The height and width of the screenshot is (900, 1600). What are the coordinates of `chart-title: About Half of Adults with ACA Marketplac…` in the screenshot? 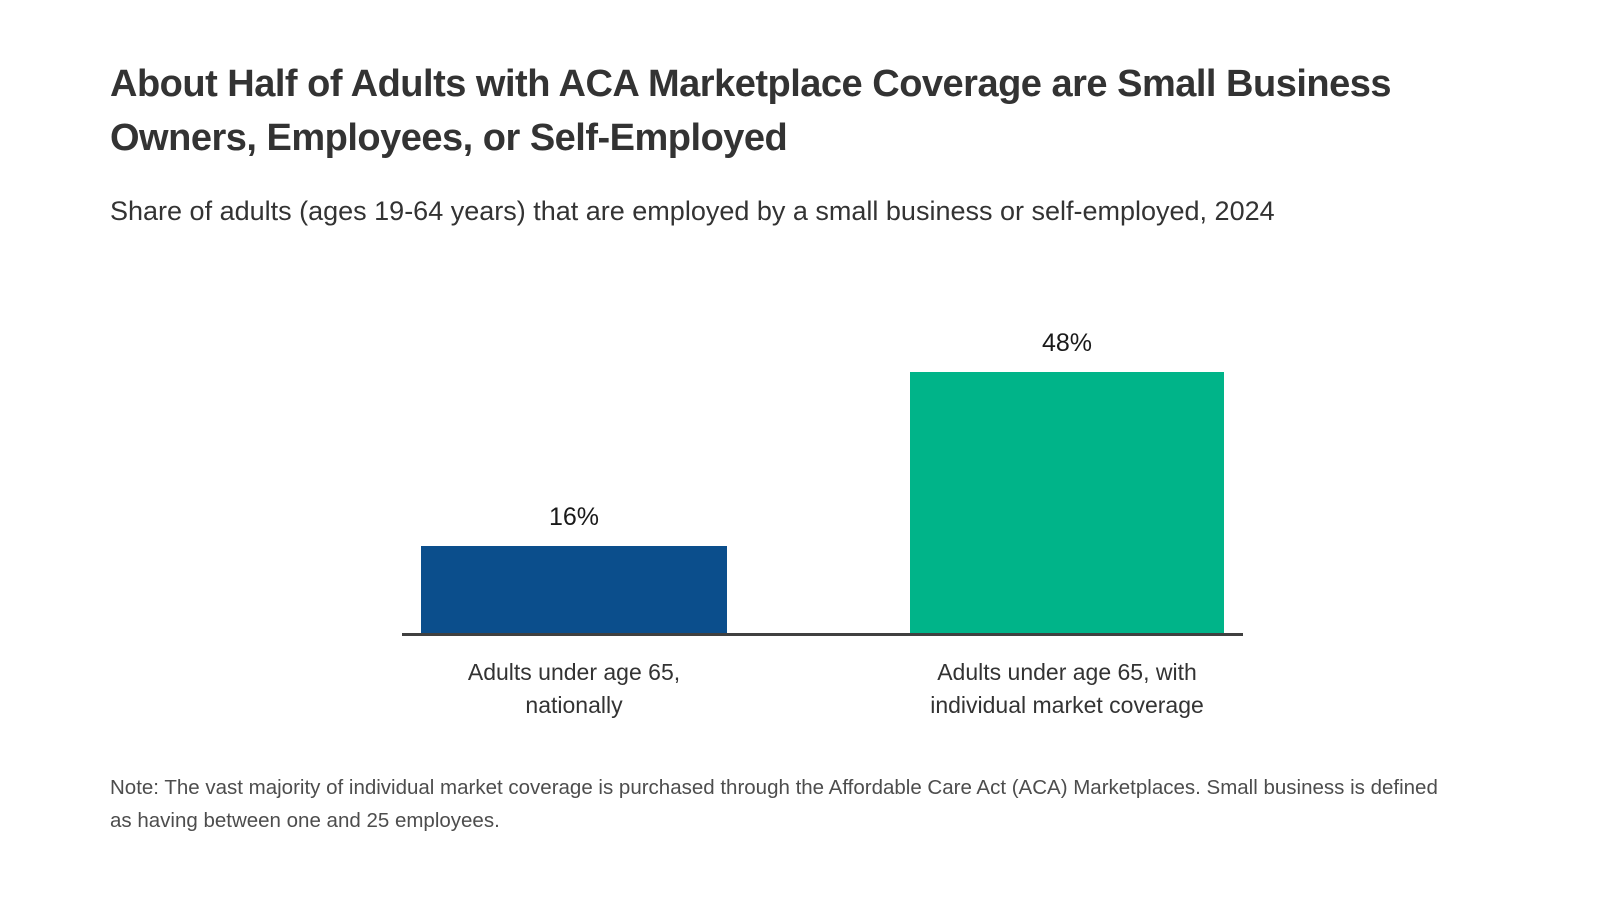 It's located at (751, 111).